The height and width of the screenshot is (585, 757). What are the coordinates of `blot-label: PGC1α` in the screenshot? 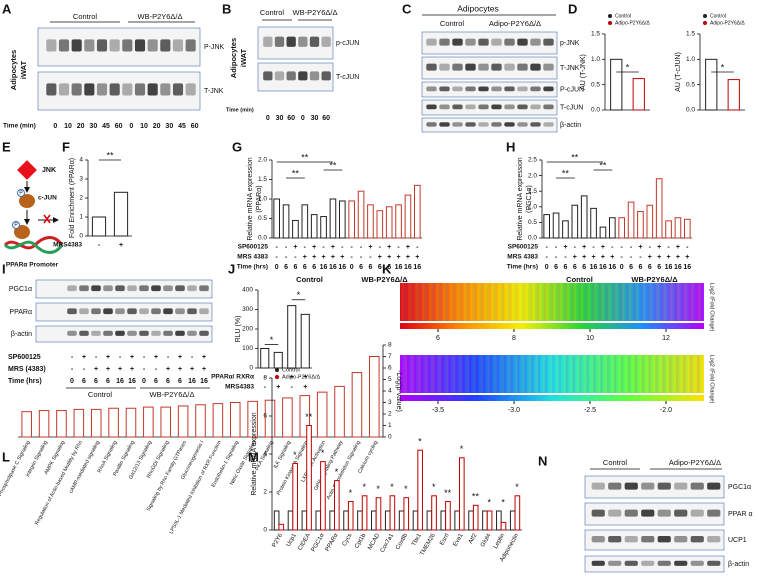 It's located at (20, 289).